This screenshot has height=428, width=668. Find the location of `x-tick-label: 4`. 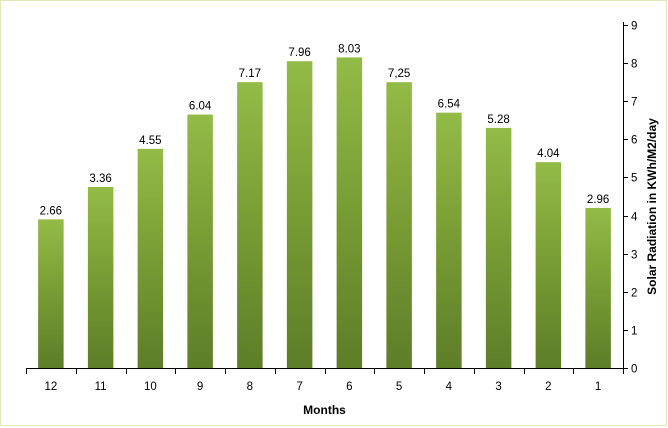

x-tick-label: 4 is located at coordinates (449, 387).